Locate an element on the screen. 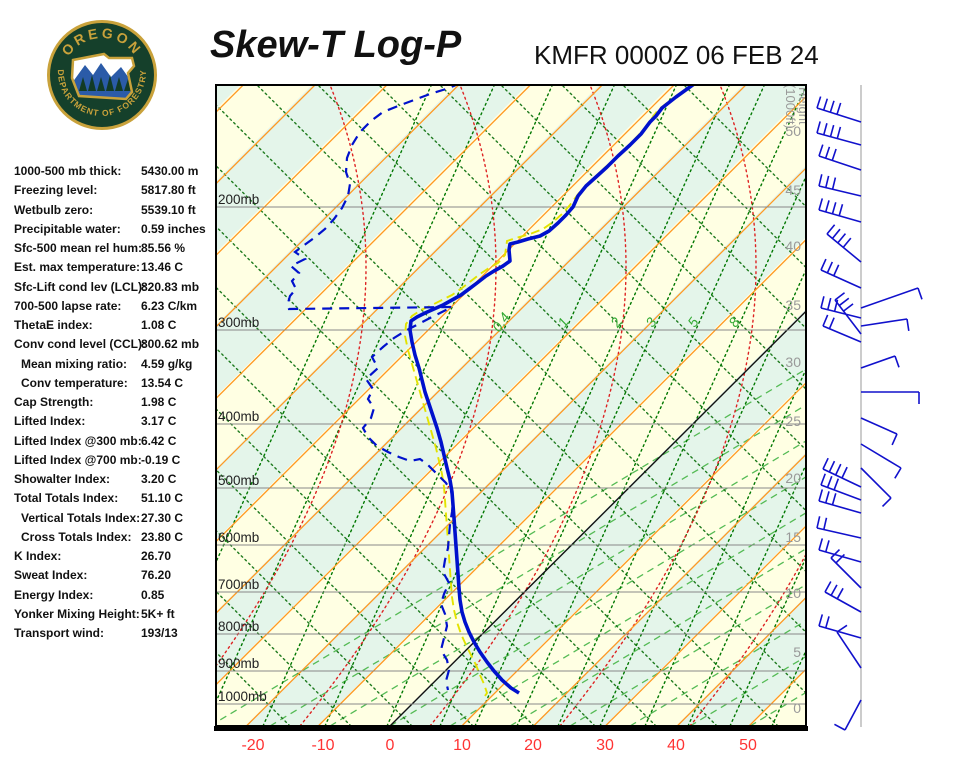 Image resolution: width=960 pixels, height=768 pixels. temp-axis-label: -10 is located at coordinates (322, 745).